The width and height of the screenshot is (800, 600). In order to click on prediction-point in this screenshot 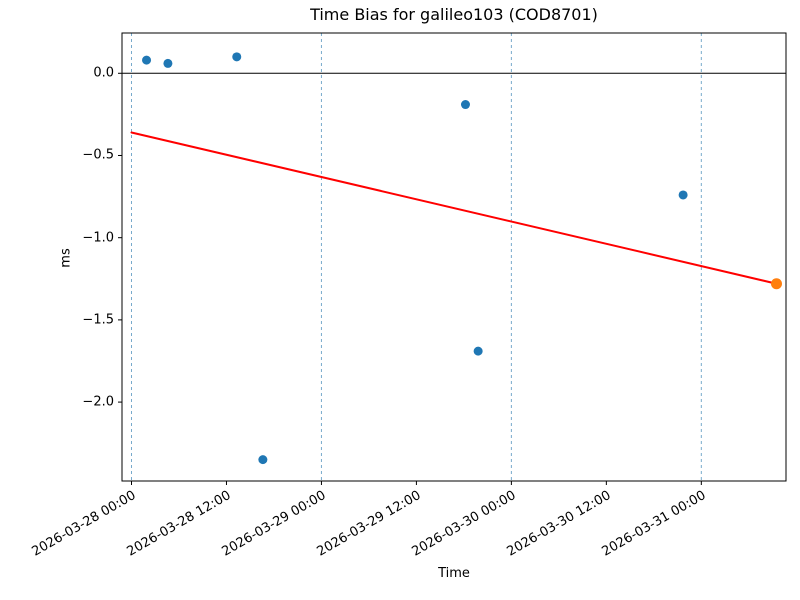, I will do `click(777, 284)`.